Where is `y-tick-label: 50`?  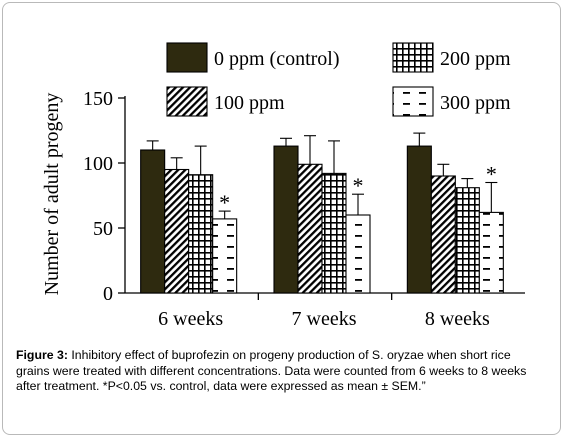
y-tick-label: 50 is located at coordinates (103, 229).